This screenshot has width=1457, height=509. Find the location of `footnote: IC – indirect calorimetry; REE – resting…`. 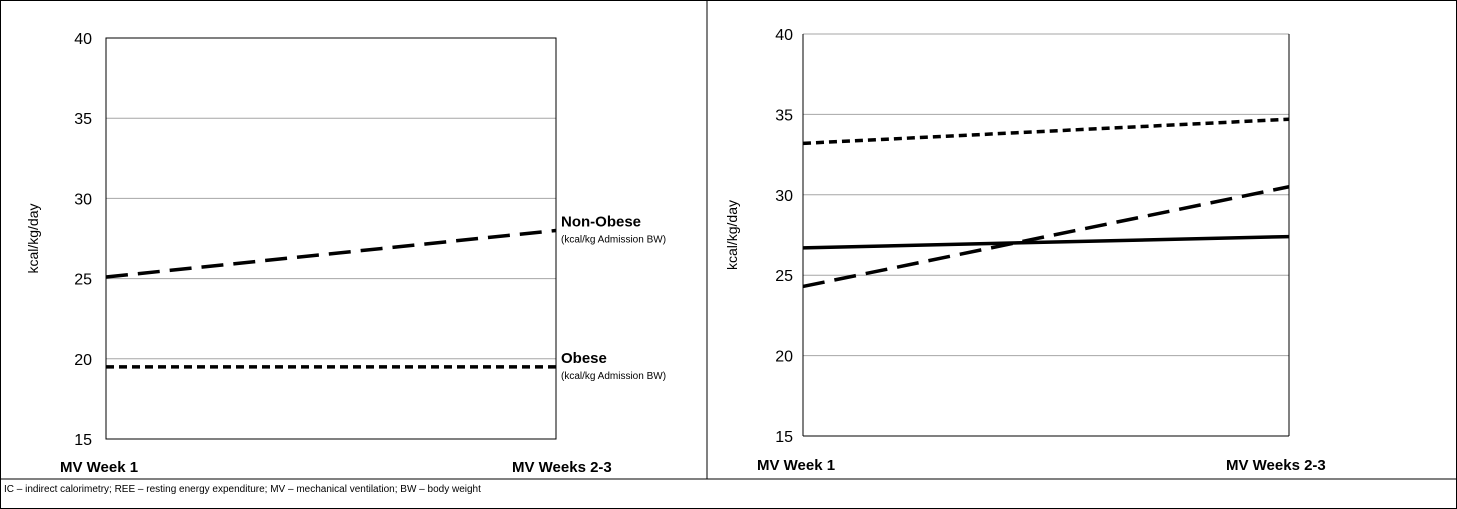

footnote: IC – indirect calorimetry; REE – resting… is located at coordinates (242, 489).